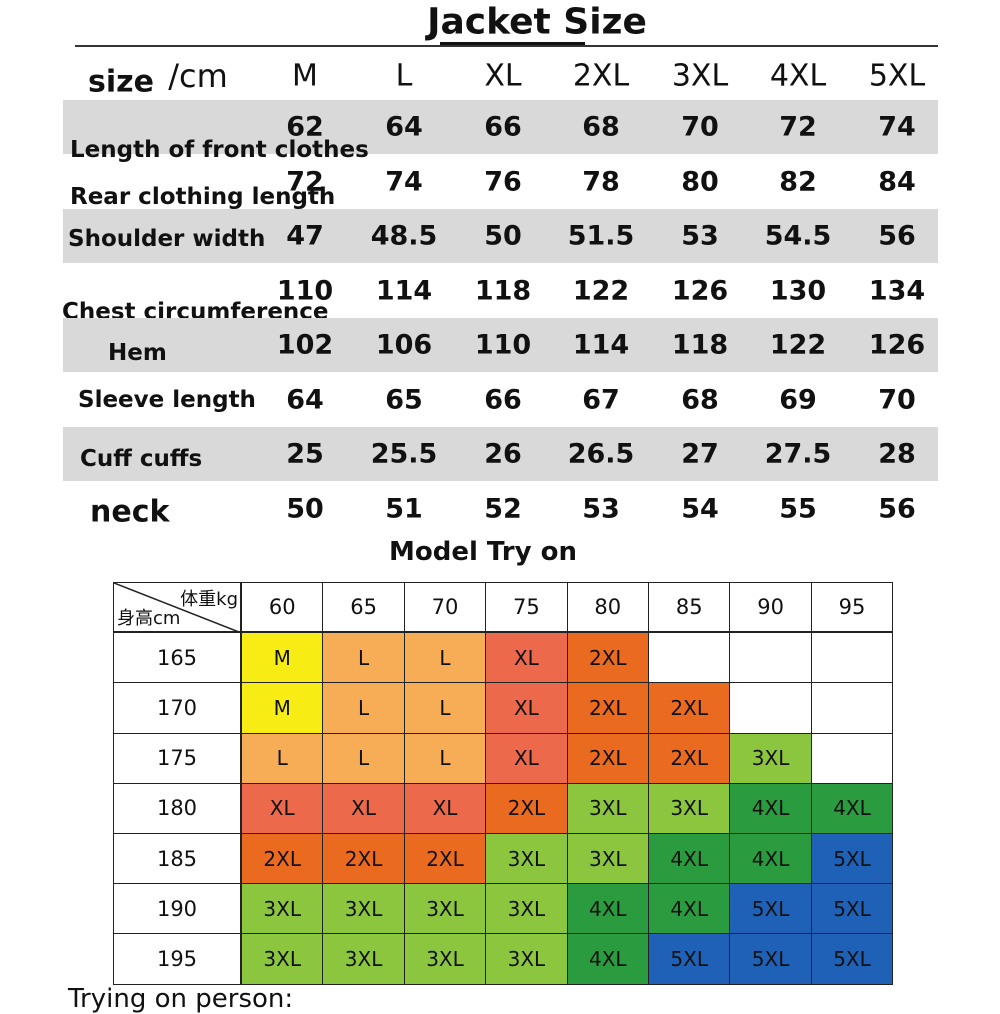 The width and height of the screenshot is (1000, 1014). Describe the element at coordinates (512, 43) in the screenshot. I see `title-underline` at that location.